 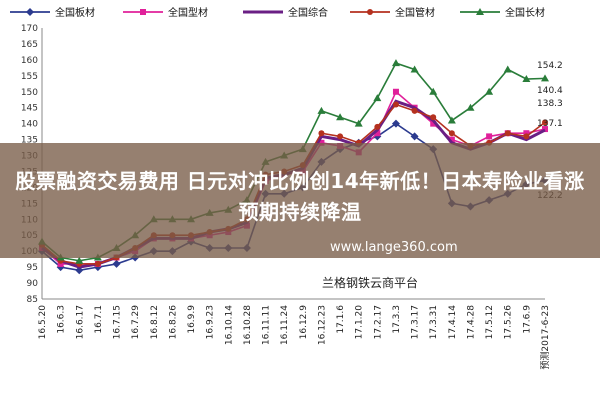 I want to click on y-tick-label: 90, so click(x=33, y=284).